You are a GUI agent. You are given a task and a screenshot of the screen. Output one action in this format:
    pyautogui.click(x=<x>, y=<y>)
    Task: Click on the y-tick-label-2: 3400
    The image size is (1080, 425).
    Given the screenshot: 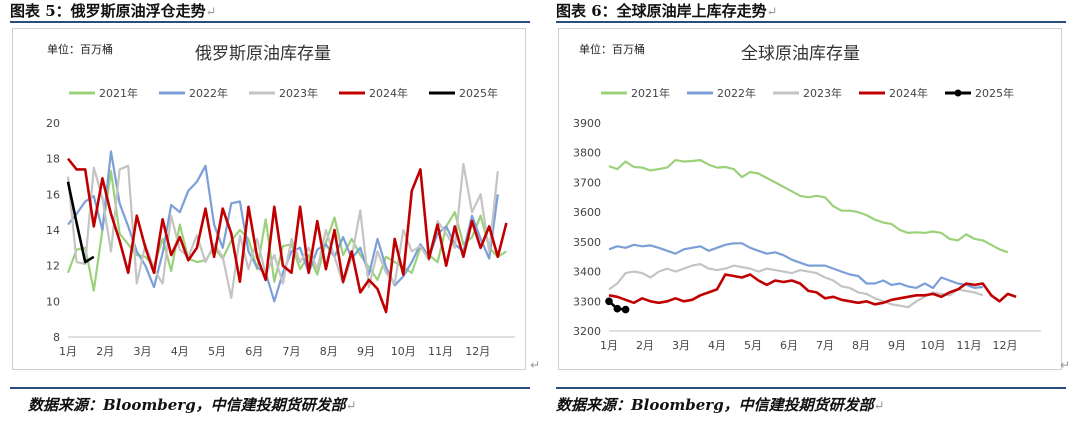 What is the action you would take?
    pyautogui.click(x=587, y=272)
    